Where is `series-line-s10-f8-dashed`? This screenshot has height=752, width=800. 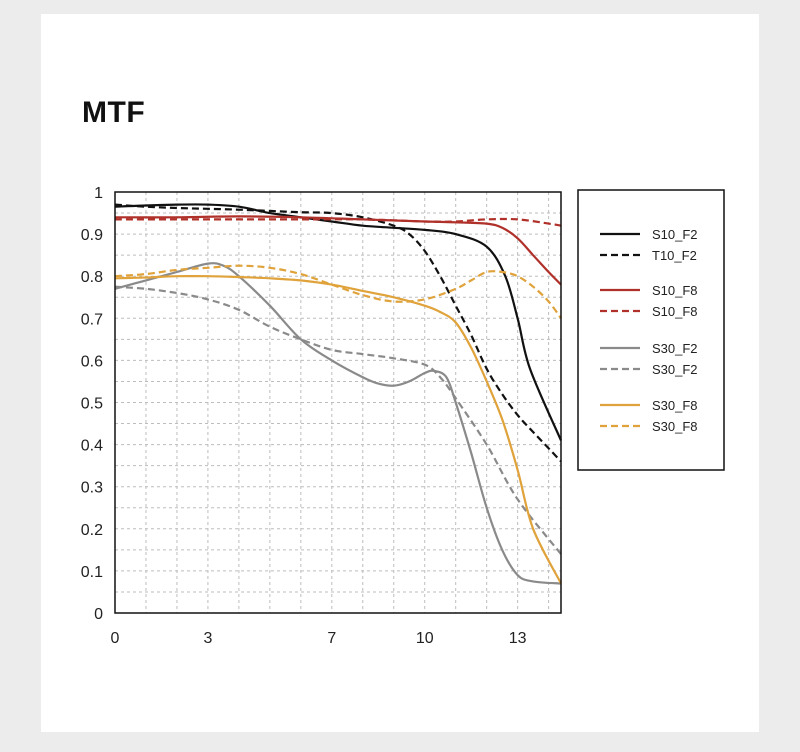
series-line-s10-f8-dashed is located at coordinates (338, 222).